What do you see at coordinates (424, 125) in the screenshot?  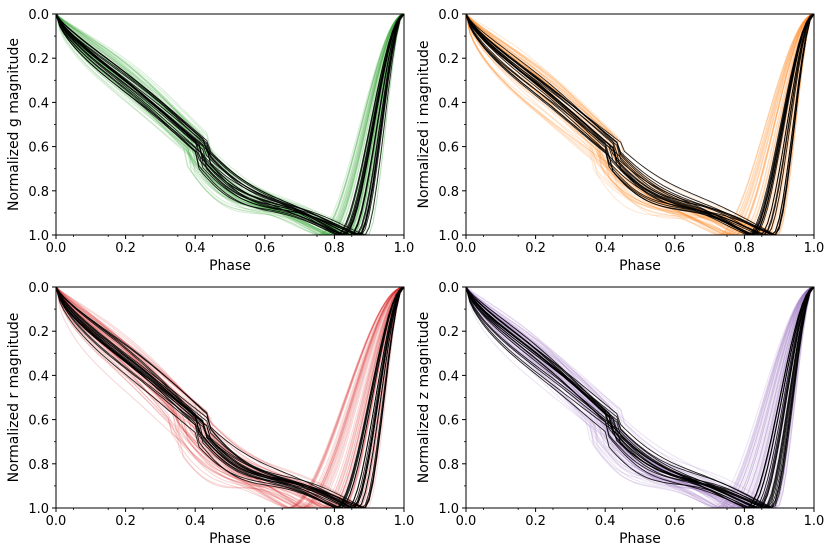 I see `y-axis-label: Normalized i magnitude` at bounding box center [424, 125].